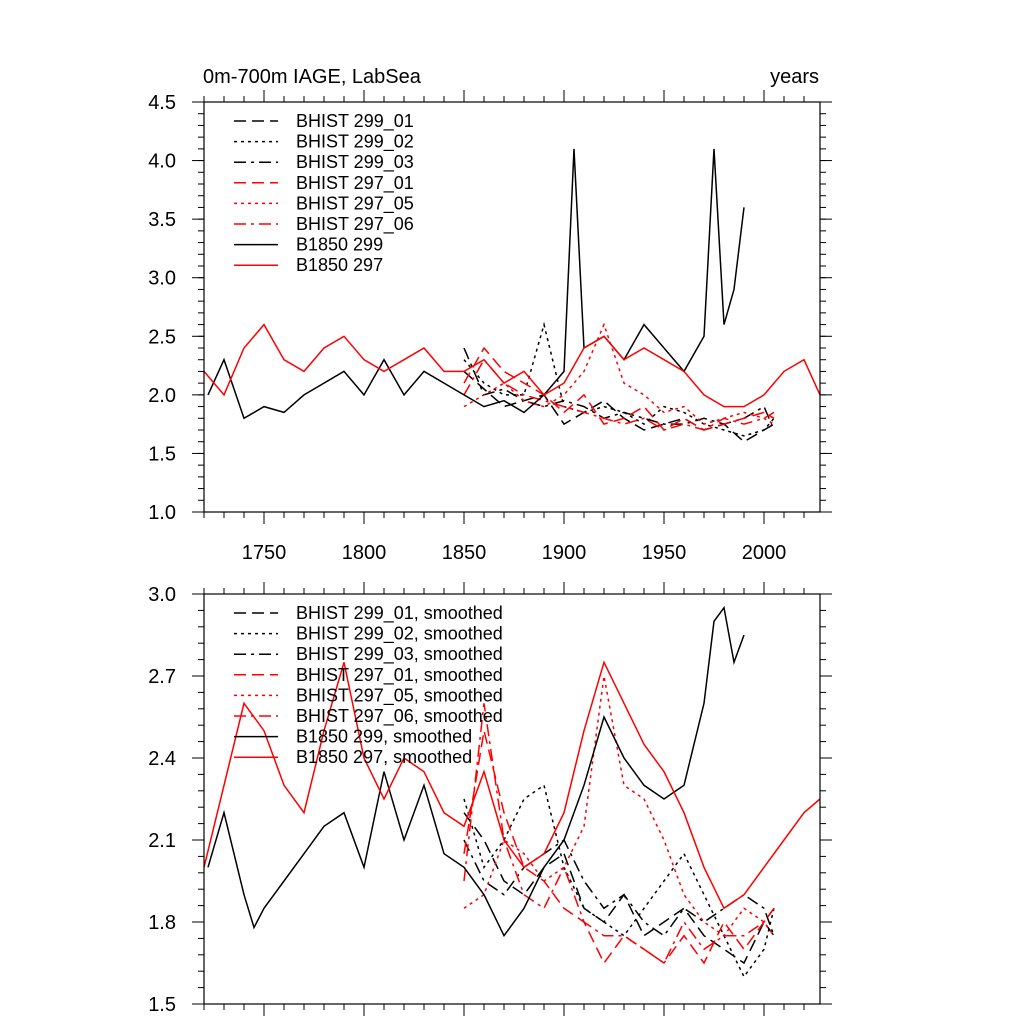  Describe the element at coordinates (162, 396) in the screenshot. I see `y-tick-label: 2.0` at that location.